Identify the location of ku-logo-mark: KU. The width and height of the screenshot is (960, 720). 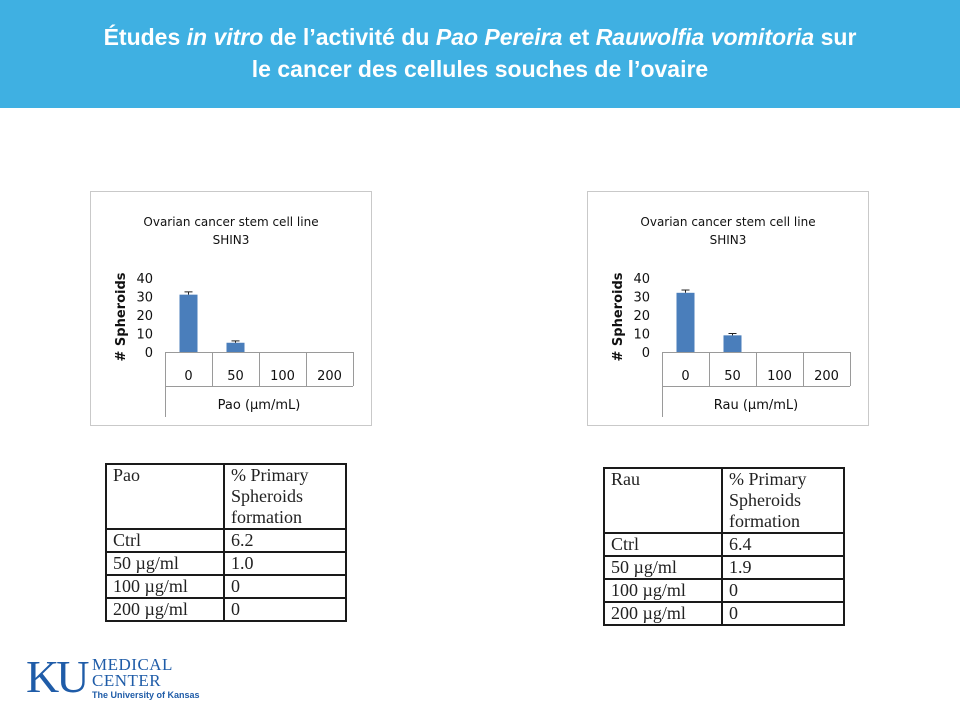
(57, 676).